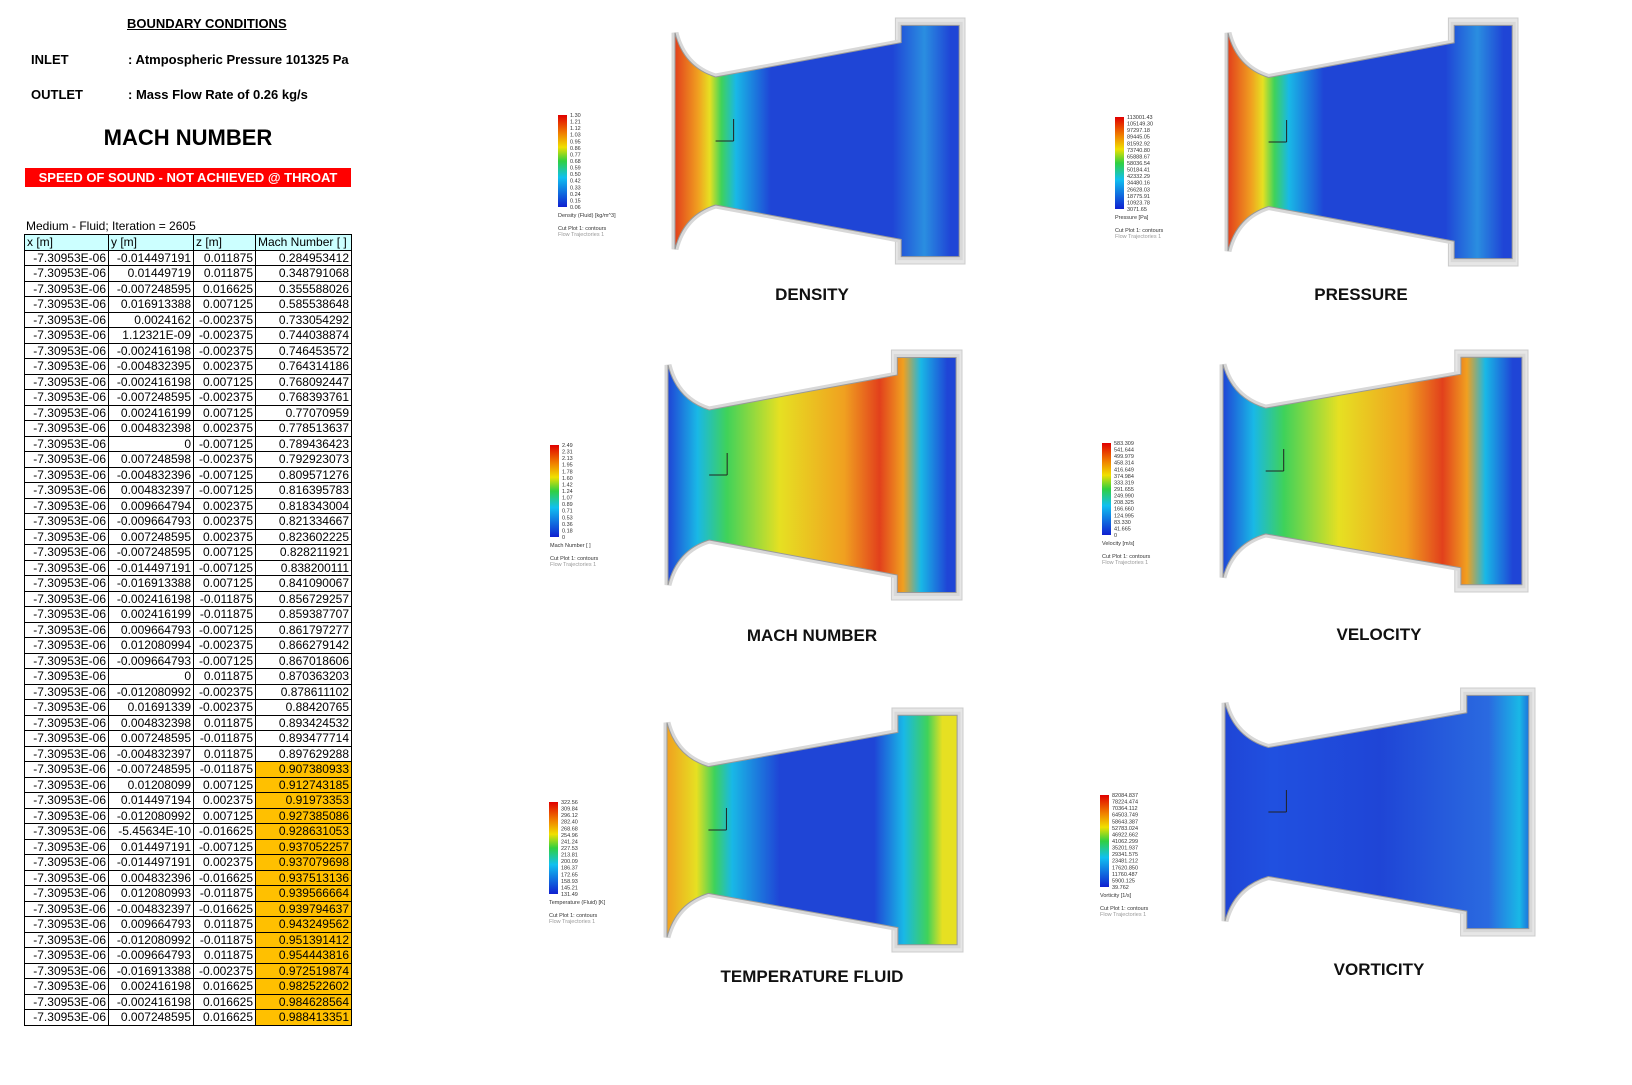 Image resolution: width=1632 pixels, height=1085 pixels. What do you see at coordinates (50, 59) in the screenshot?
I see `inlet-label: INLET` at bounding box center [50, 59].